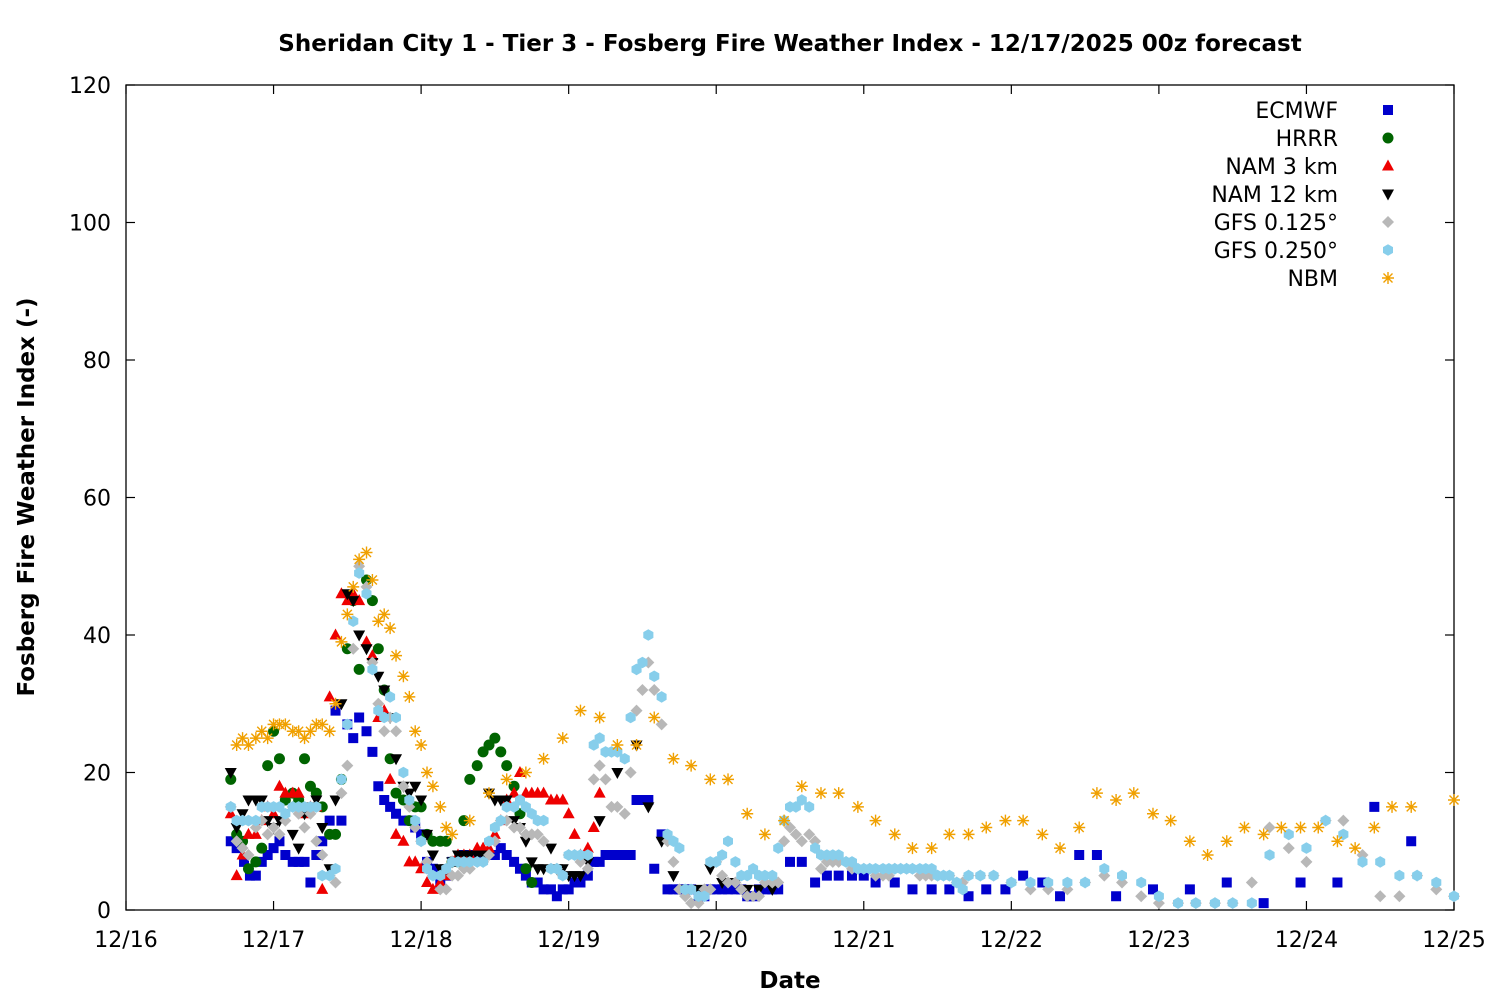 The height and width of the screenshot is (1000, 1500). What do you see at coordinates (1296, 111) in the screenshot?
I see `legend-label: ECMWF` at bounding box center [1296, 111].